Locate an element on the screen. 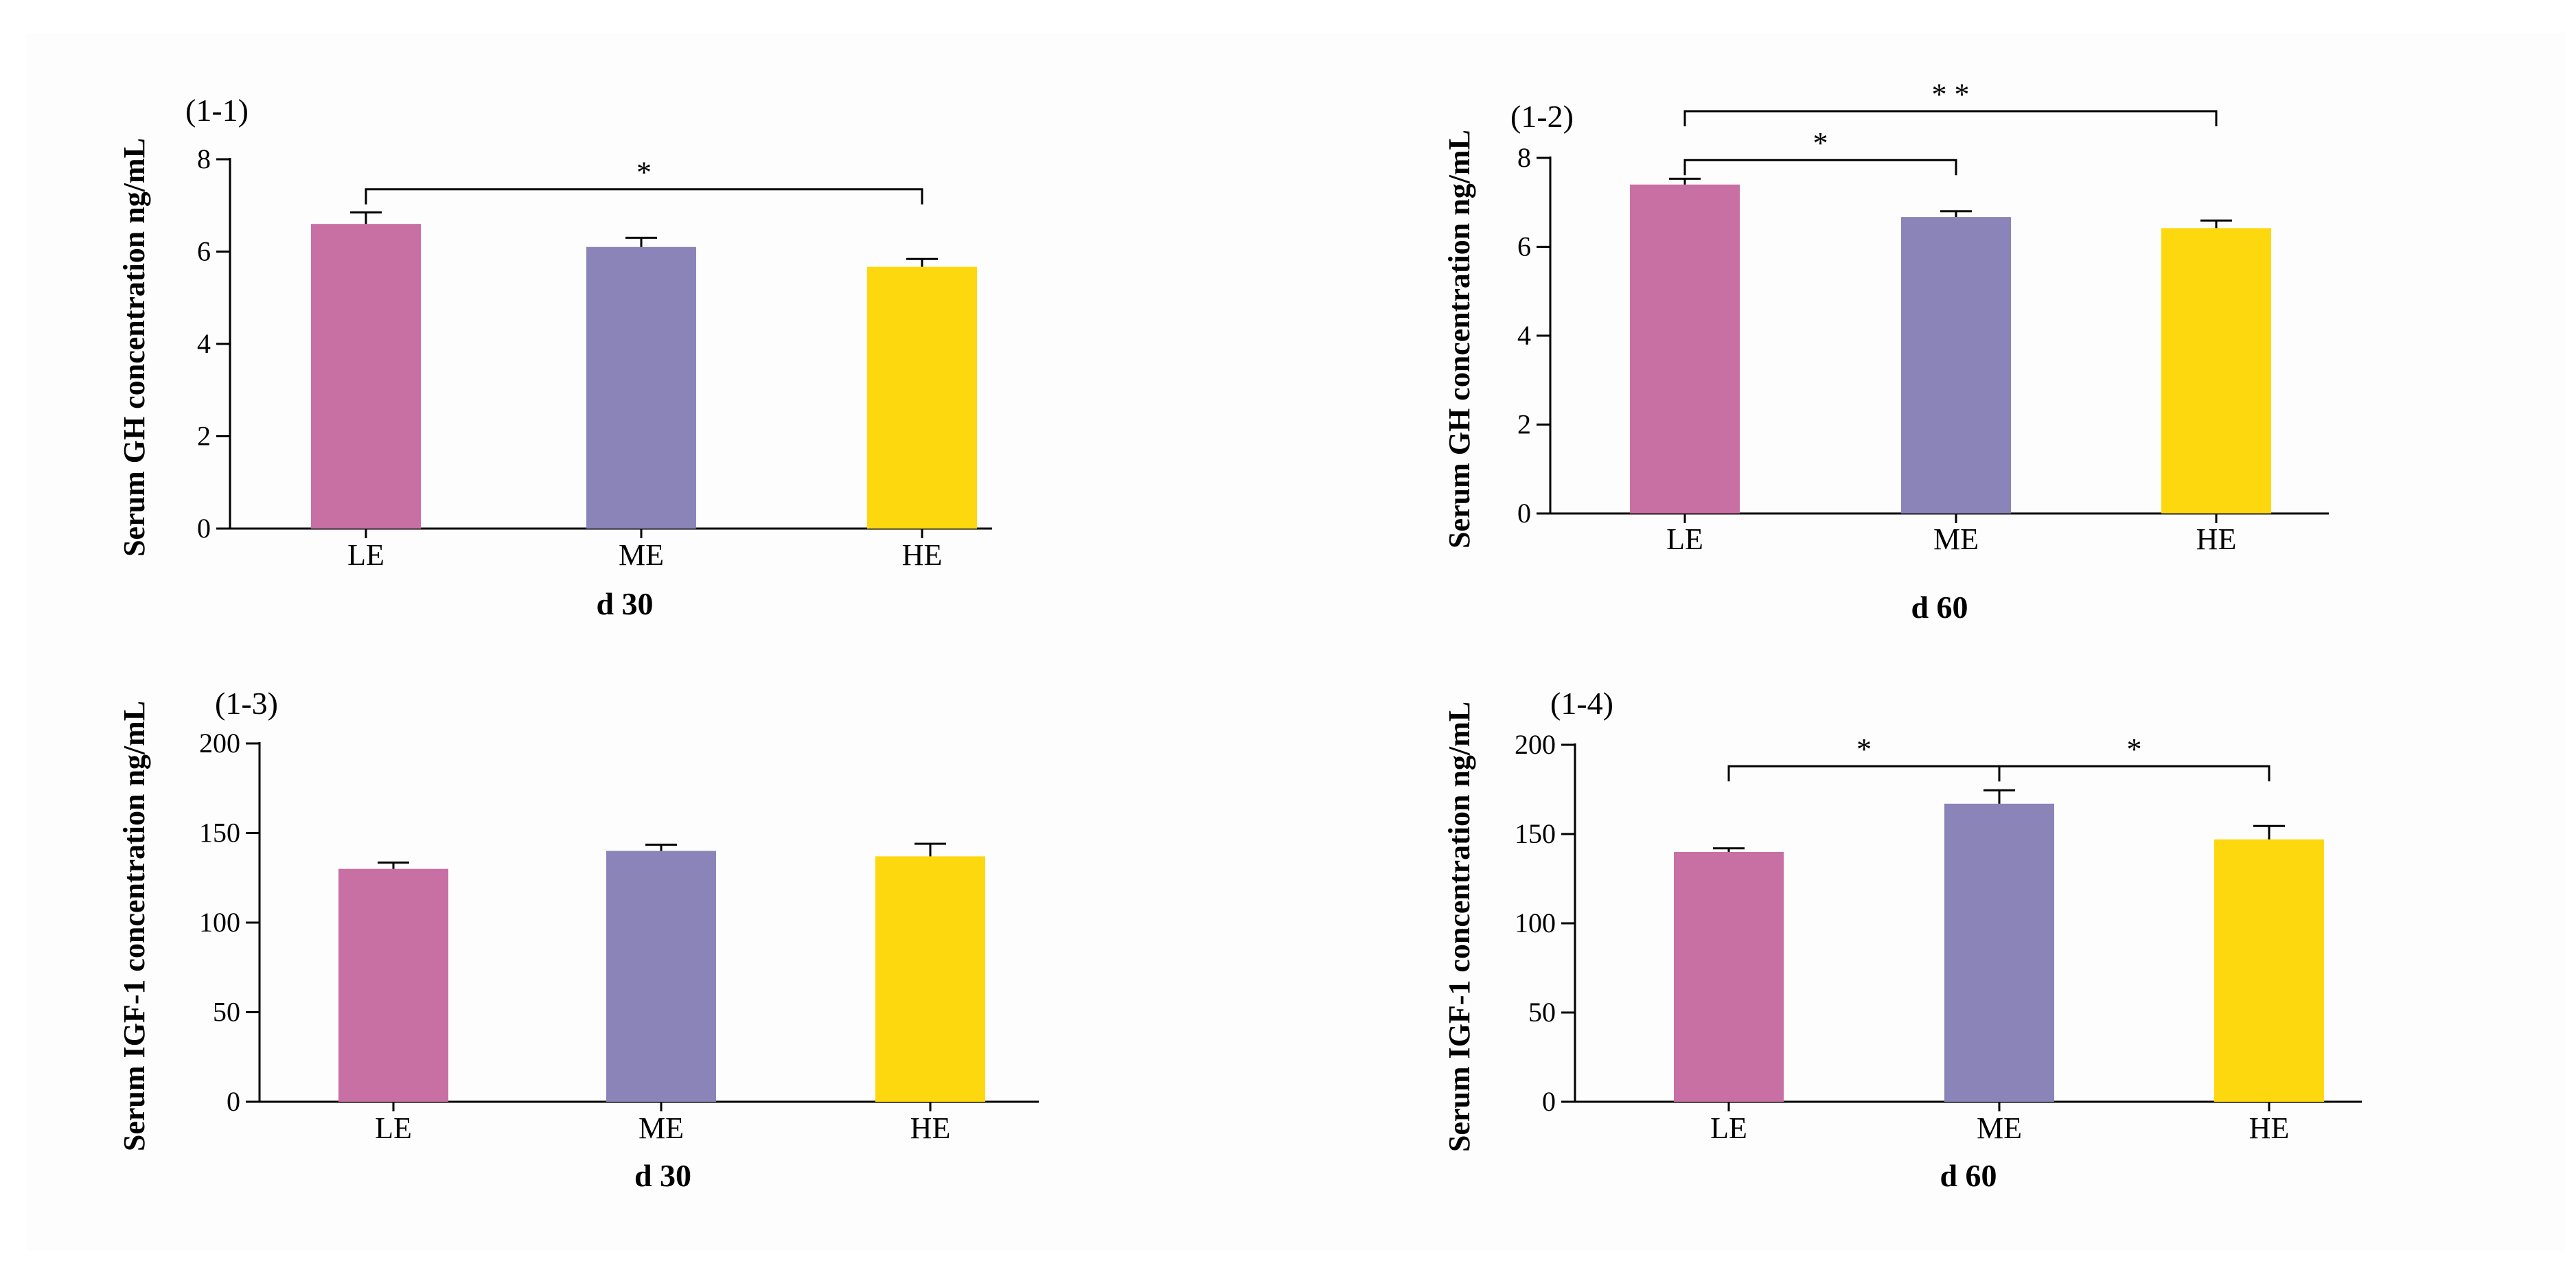 This screenshot has height=1272, width=2576. panel-label: (1-2) is located at coordinates (1542, 116).